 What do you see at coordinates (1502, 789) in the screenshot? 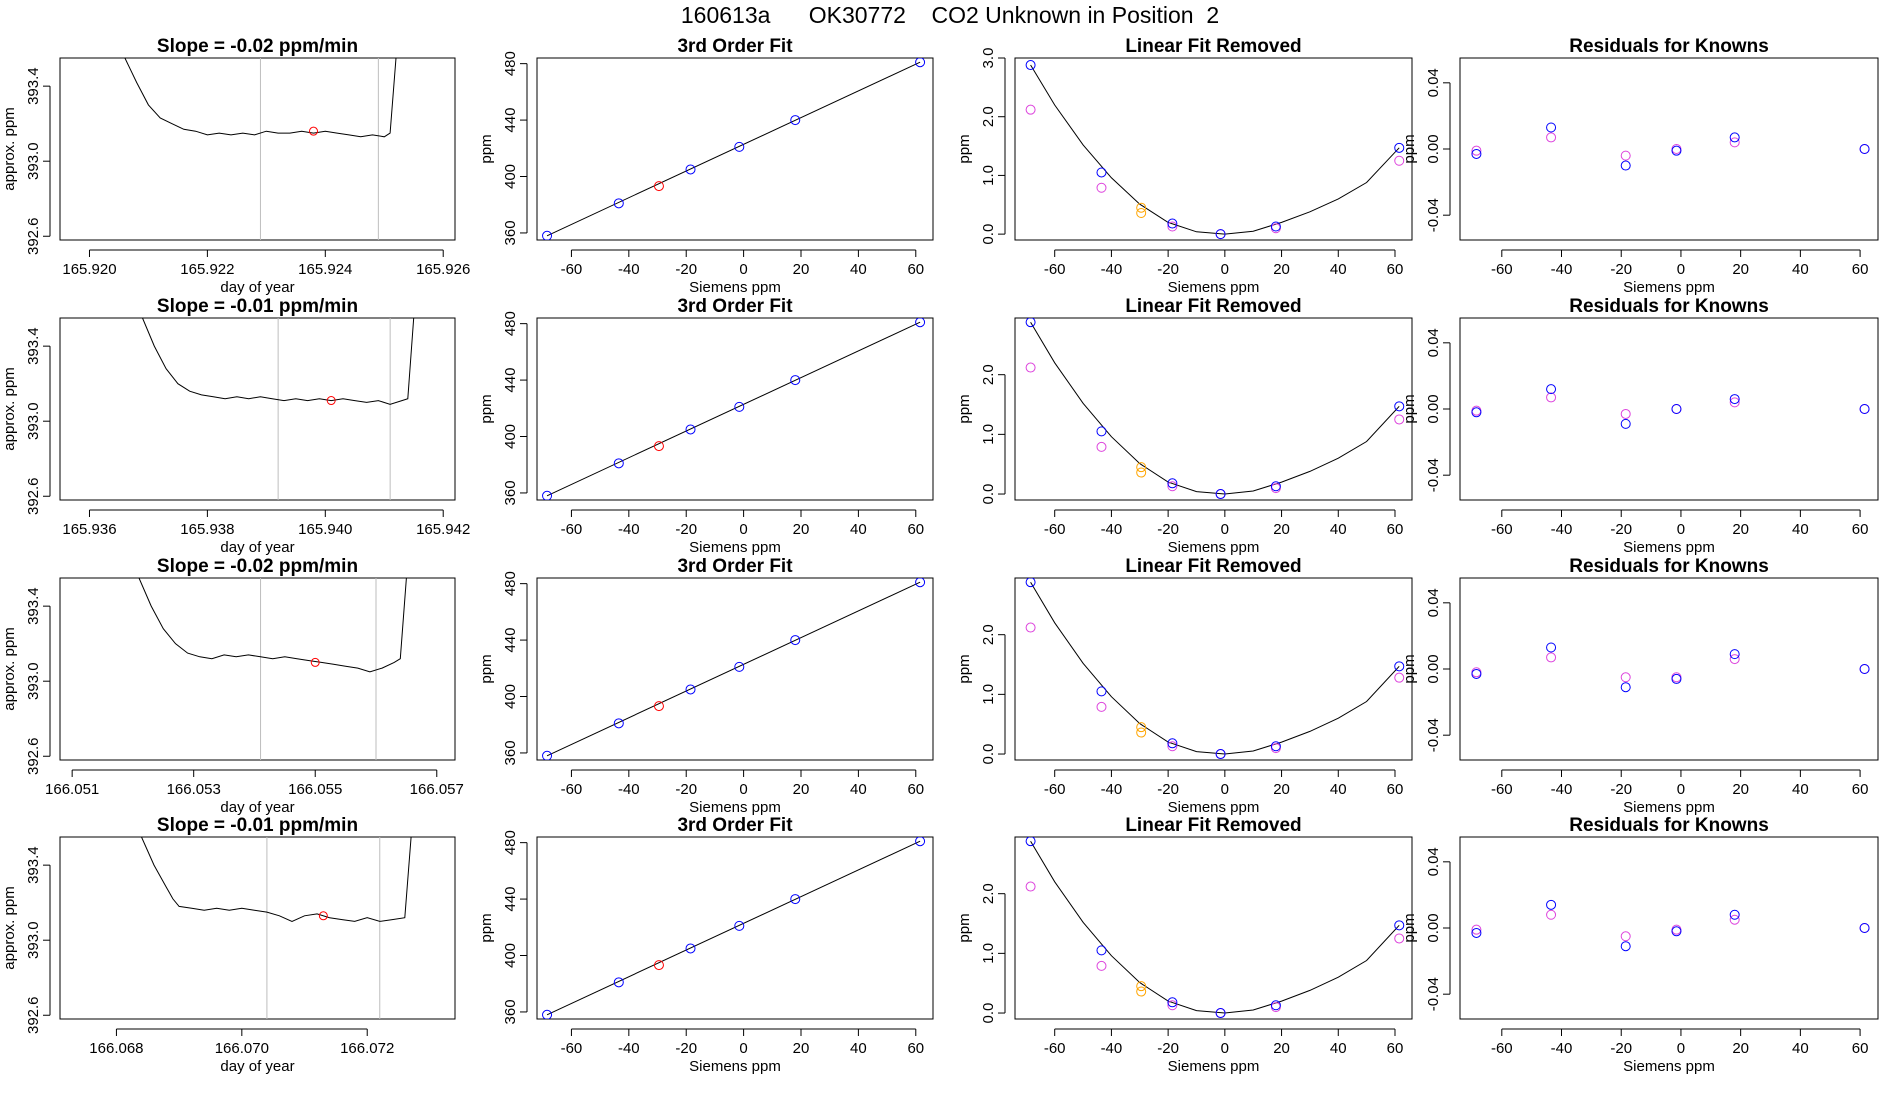
I see `x-tick-label: -60` at bounding box center [1502, 789].